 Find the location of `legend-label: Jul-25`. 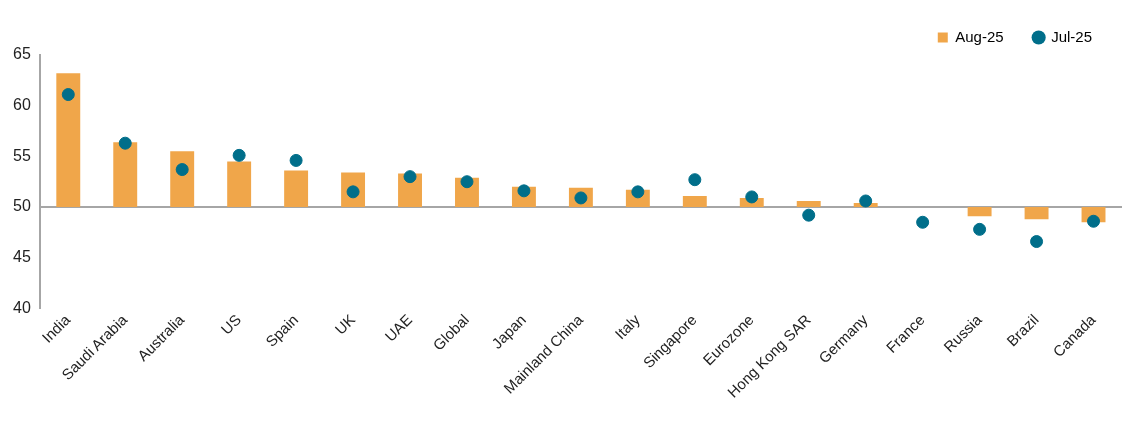

legend-label: Jul-25 is located at coordinates (1071, 36).